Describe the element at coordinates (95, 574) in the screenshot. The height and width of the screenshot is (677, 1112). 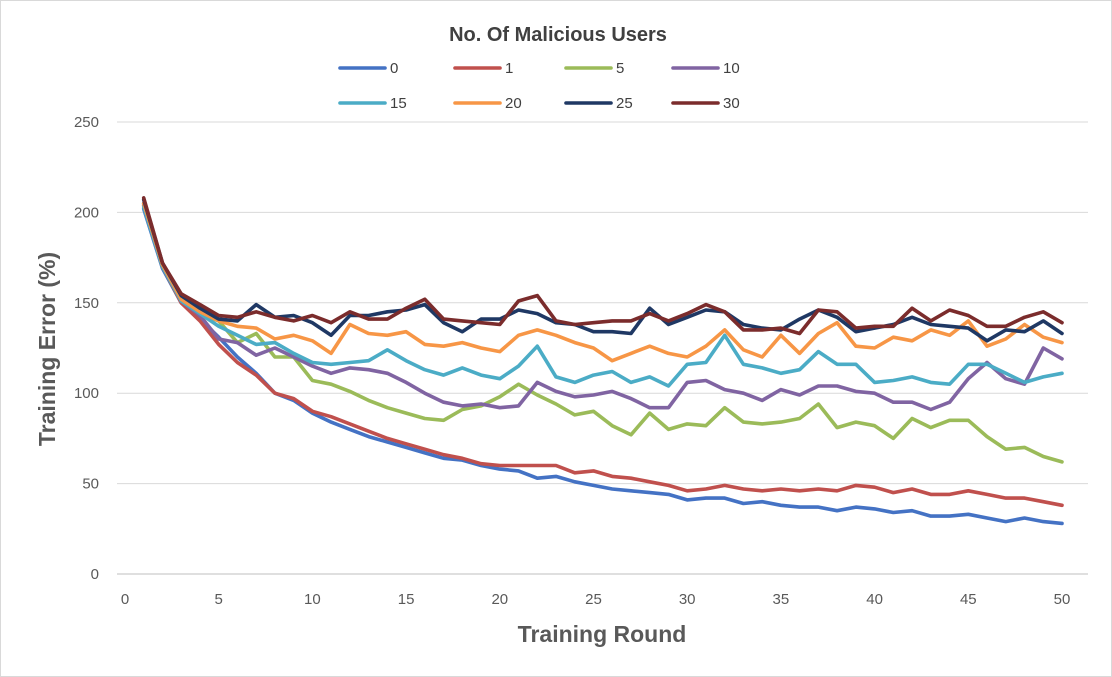
I see `y-tick-label-0: 0` at that location.